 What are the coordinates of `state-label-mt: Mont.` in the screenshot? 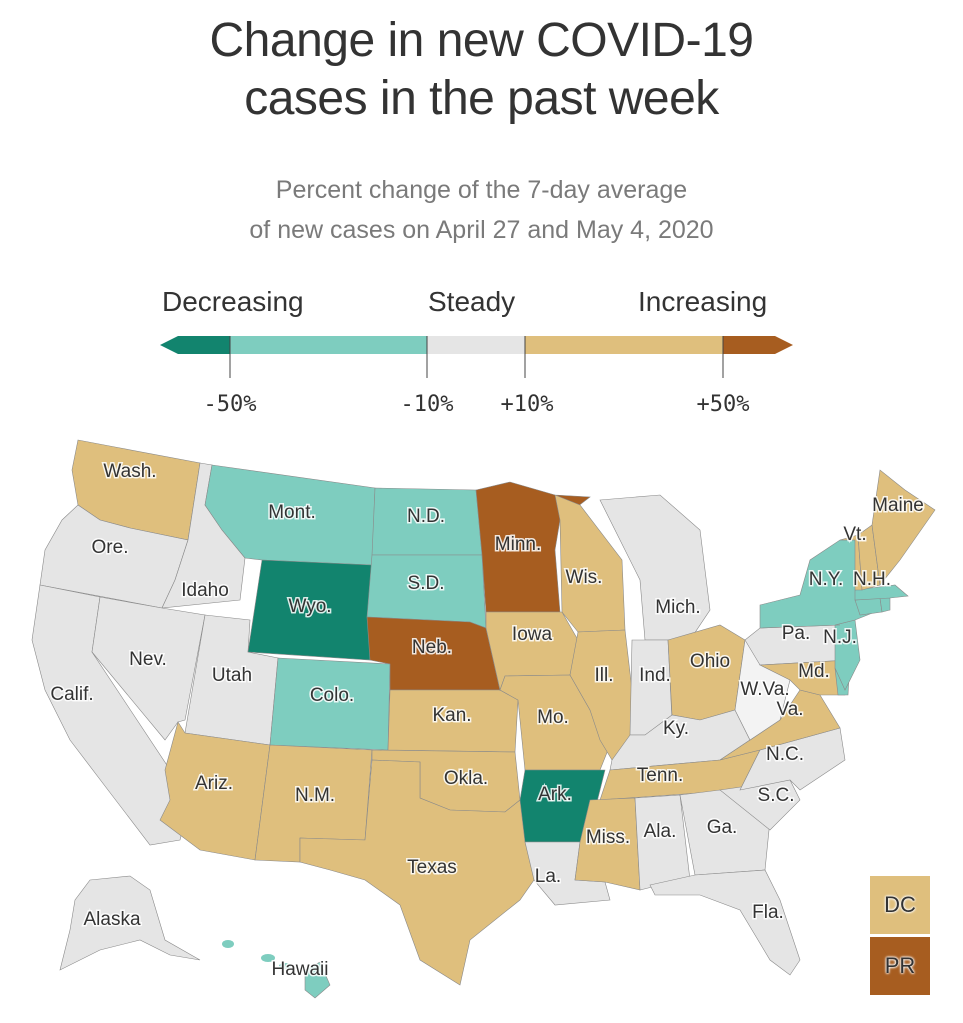 It's located at (292, 512).